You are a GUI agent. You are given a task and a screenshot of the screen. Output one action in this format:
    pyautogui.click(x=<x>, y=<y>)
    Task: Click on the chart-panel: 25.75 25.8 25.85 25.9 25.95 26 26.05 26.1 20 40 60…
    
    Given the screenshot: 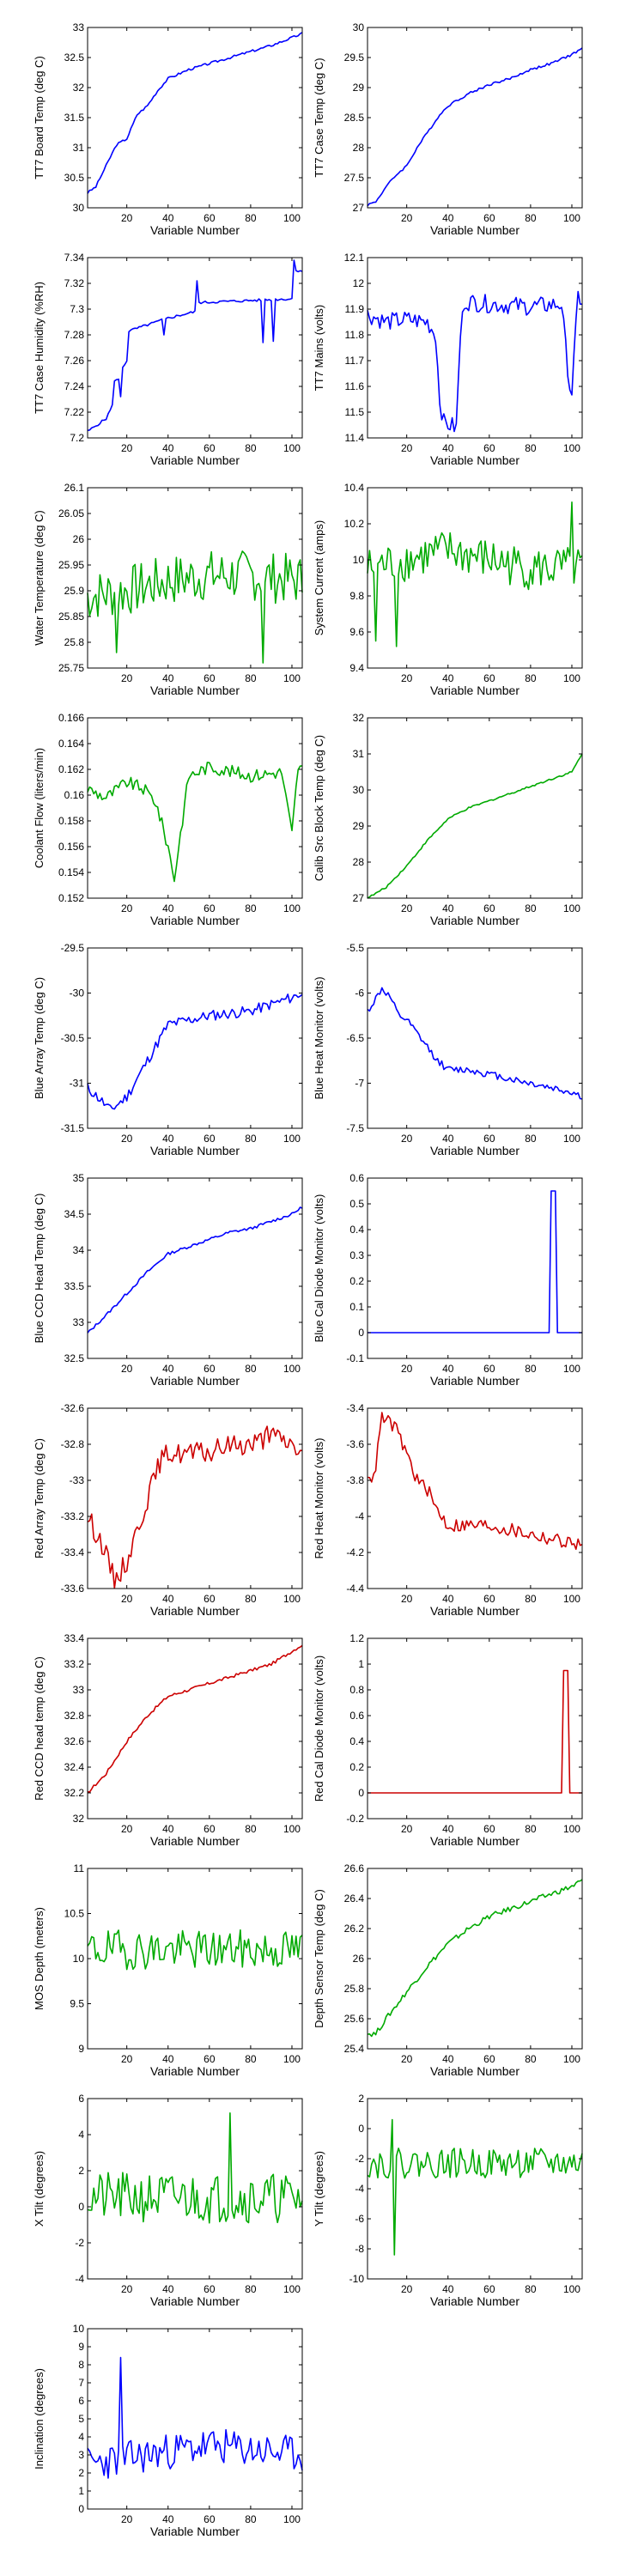 What is the action you would take?
    pyautogui.click(x=168, y=589)
    